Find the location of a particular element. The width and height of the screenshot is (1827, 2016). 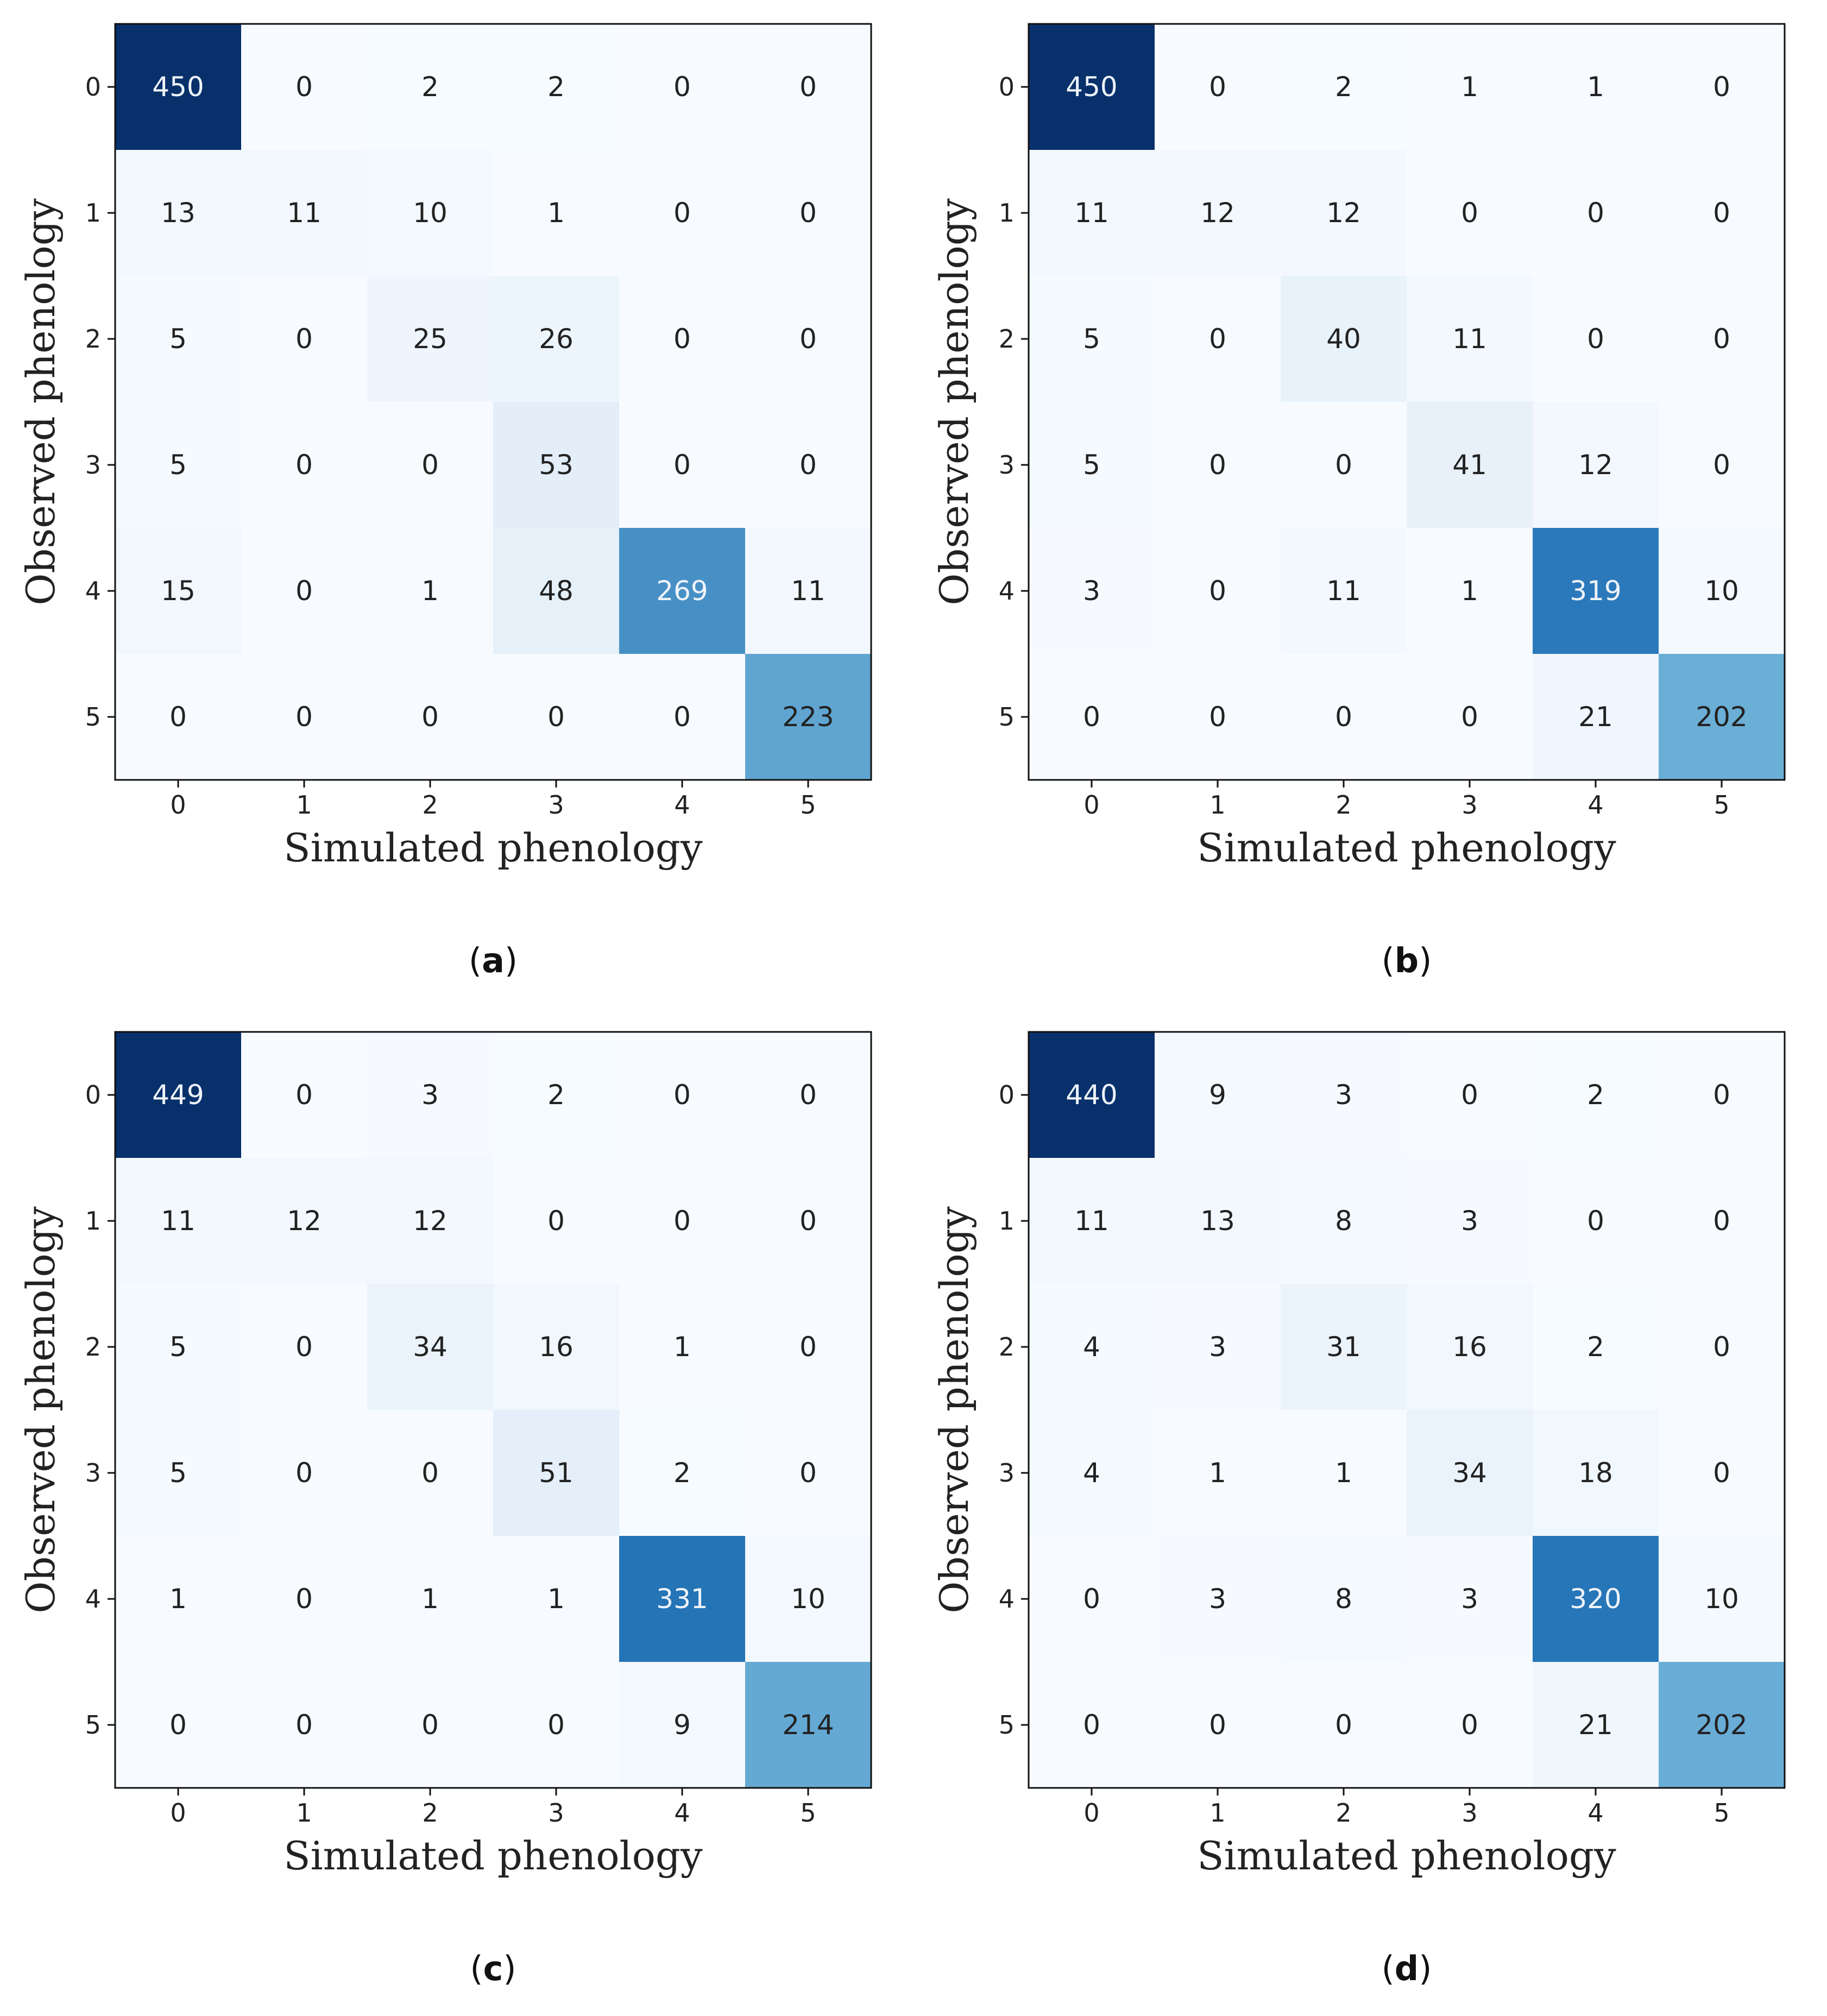

heatmap-cell-r5-c4 is located at coordinates (682, 1725).